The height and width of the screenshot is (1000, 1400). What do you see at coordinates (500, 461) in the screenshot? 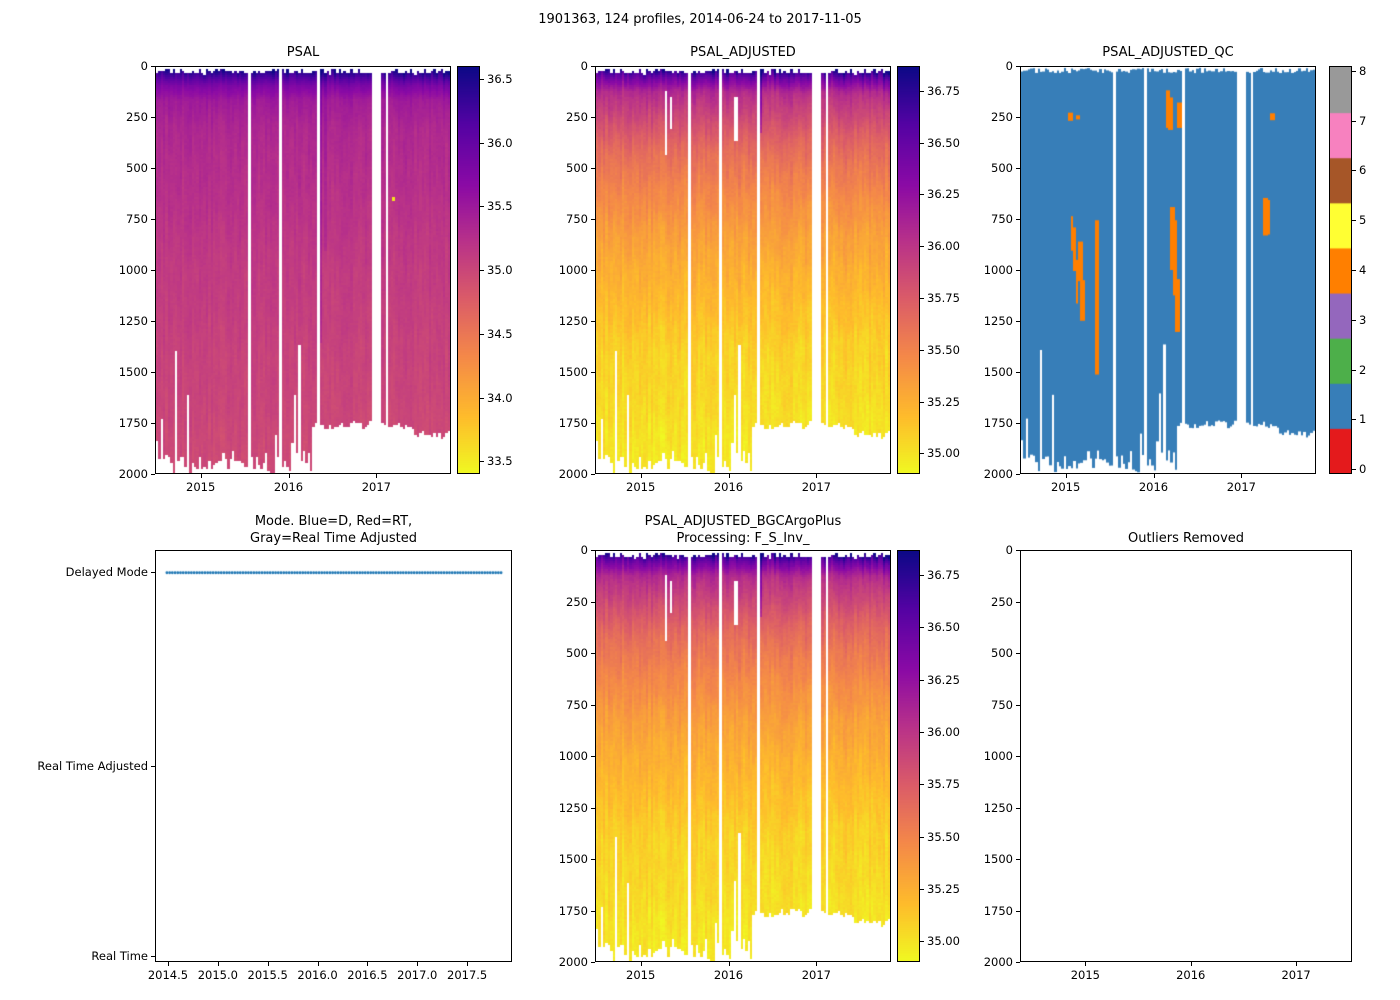
I see `colorbar-tick-label: 33.5` at bounding box center [500, 461].